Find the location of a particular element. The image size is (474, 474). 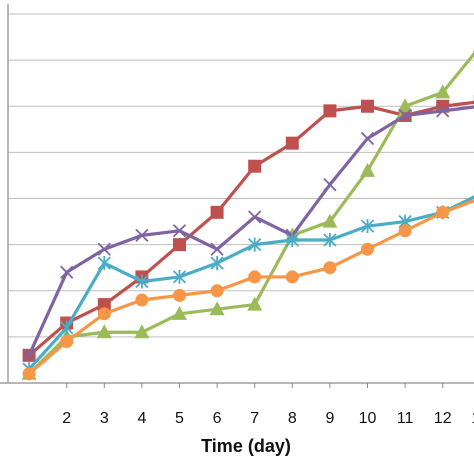

x-tick-label: 3 is located at coordinates (104, 418).